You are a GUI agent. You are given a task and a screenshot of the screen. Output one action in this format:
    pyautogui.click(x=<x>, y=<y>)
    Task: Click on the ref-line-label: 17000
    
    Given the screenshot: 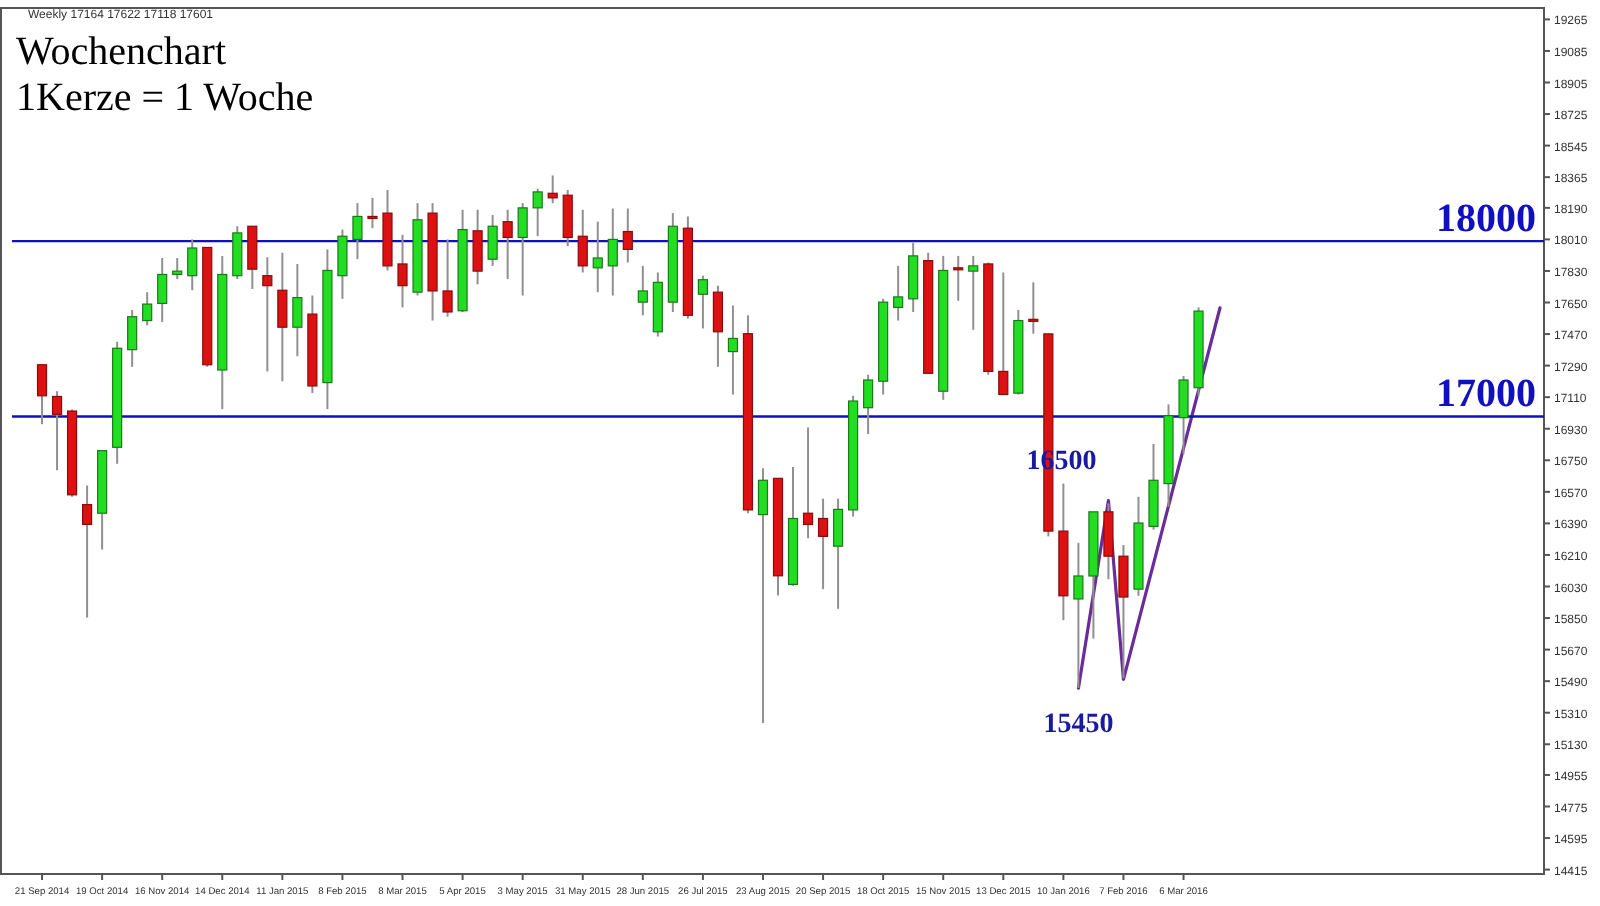 What is the action you would take?
    pyautogui.click(x=1486, y=394)
    